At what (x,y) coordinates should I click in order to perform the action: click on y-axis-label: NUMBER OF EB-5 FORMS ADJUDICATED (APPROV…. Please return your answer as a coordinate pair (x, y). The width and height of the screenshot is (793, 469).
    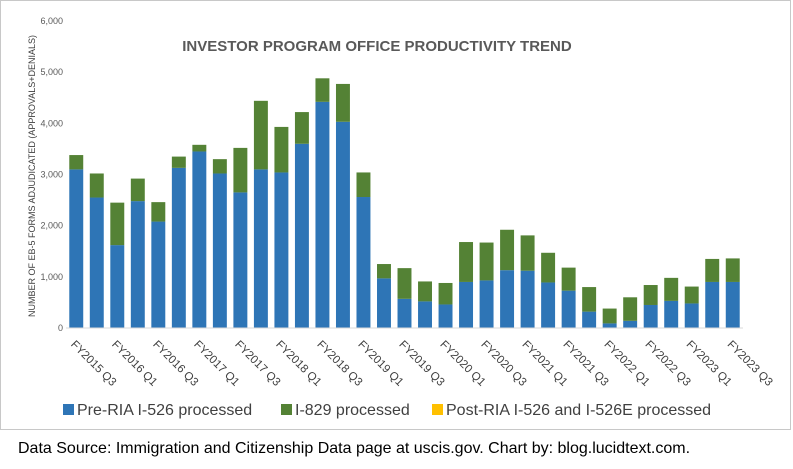
    Looking at the image, I should click on (32, 176).